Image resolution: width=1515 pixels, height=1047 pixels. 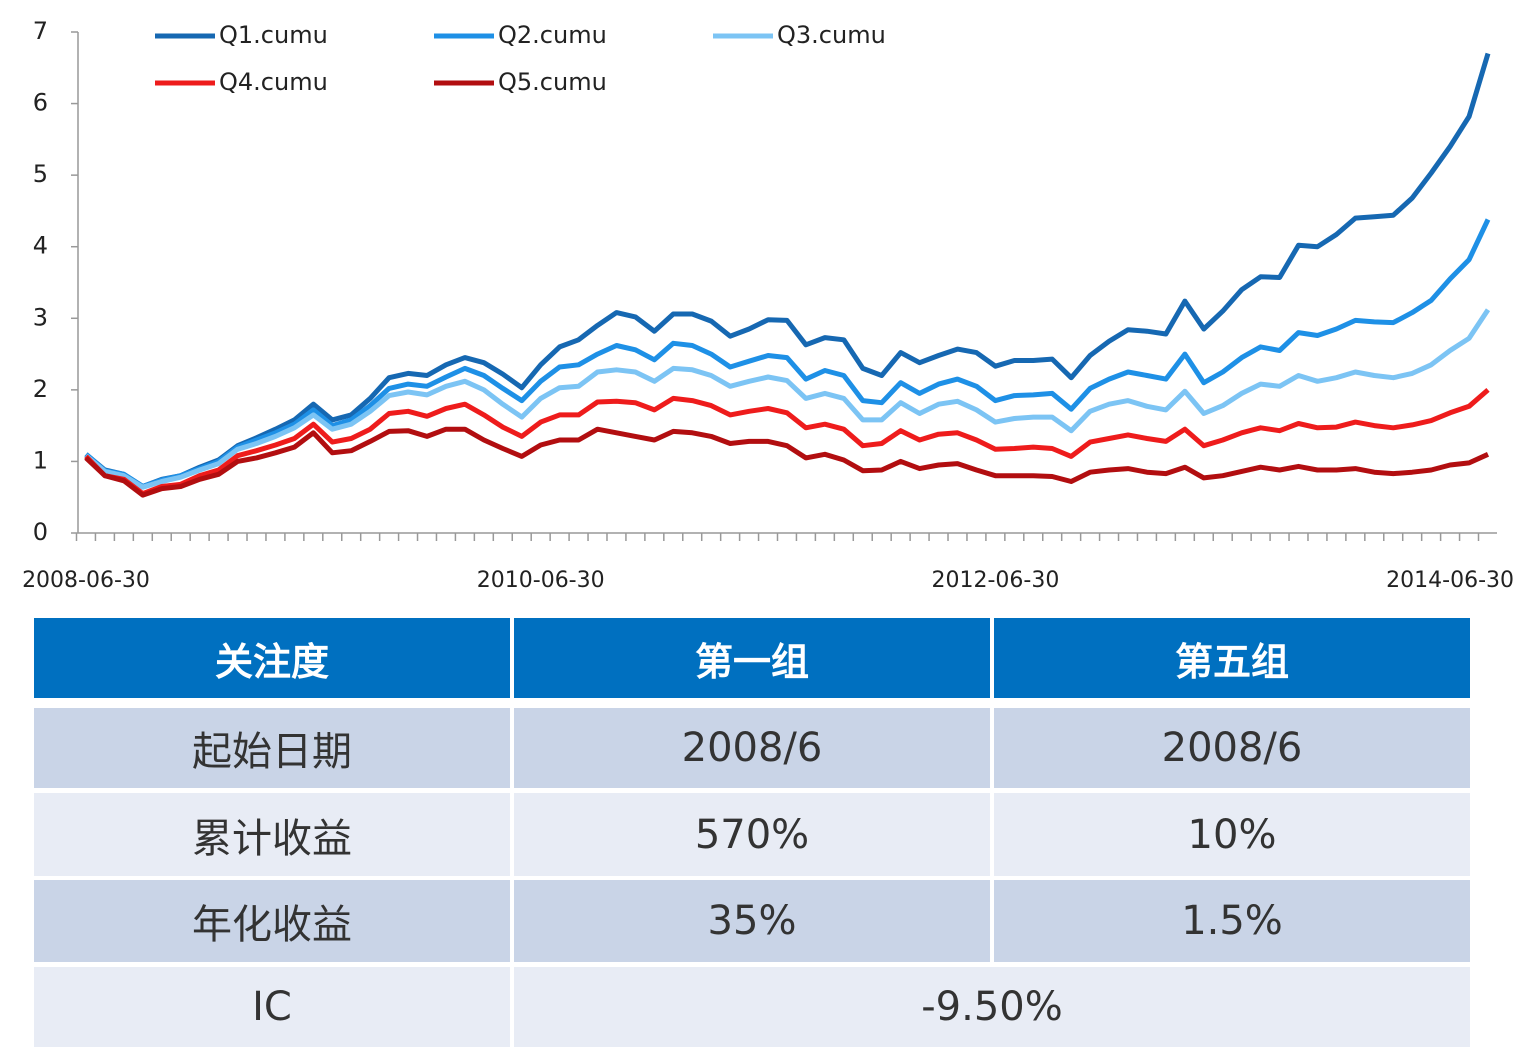 What do you see at coordinates (272, 1007) in the screenshot?
I see `table-cell: IC` at bounding box center [272, 1007].